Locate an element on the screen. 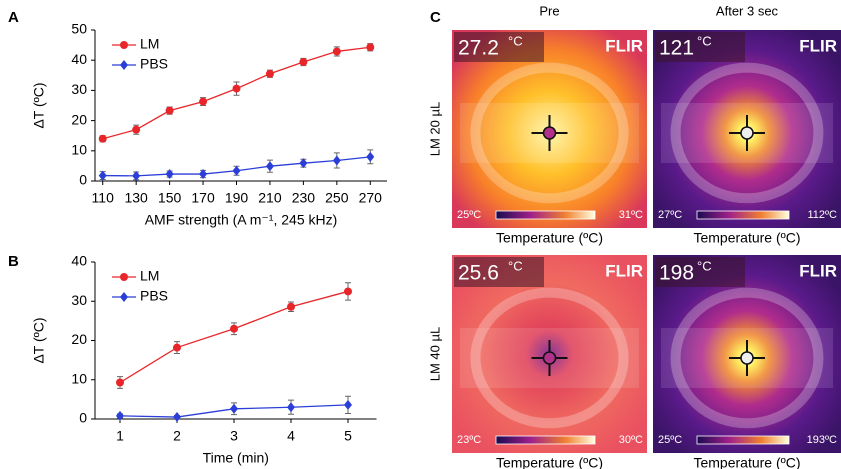 The height and width of the screenshot is (469, 841). panel-label: B is located at coordinates (13, 261).